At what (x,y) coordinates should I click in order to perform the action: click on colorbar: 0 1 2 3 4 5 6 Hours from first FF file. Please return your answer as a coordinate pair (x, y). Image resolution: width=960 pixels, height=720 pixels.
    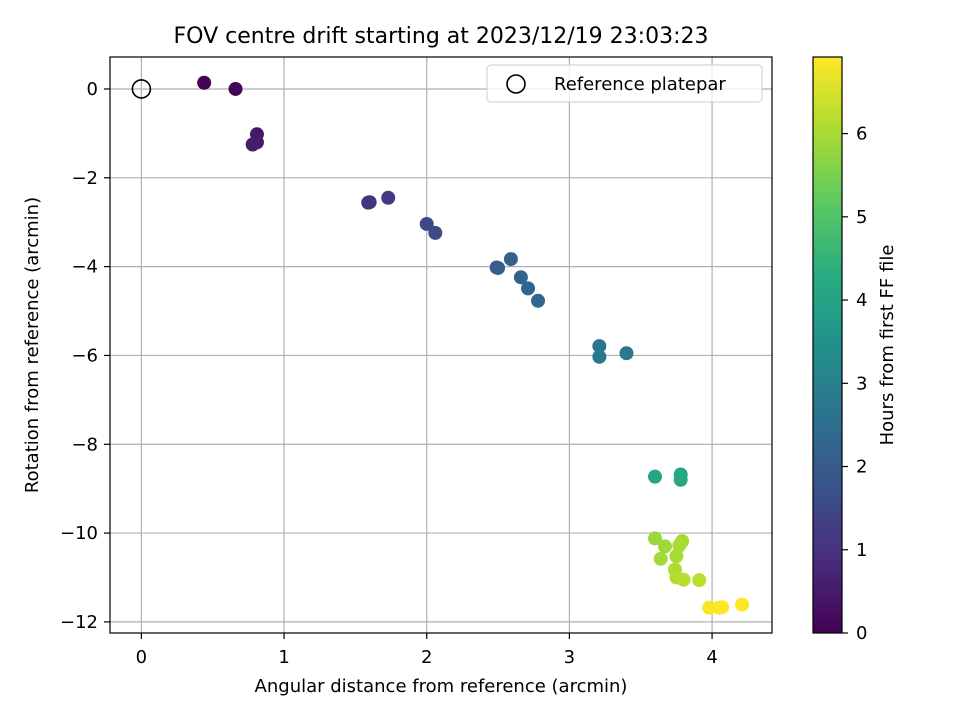
    Looking at the image, I should click on (855, 350).